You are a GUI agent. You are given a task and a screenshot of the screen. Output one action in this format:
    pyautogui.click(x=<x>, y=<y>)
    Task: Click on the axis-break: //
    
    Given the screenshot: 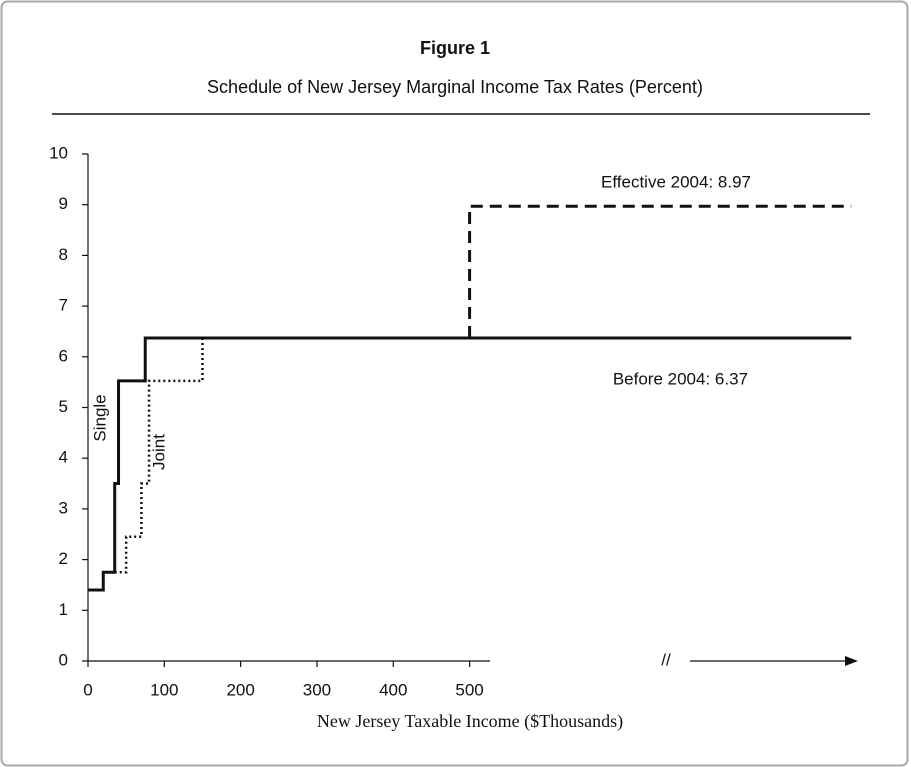 What is the action you would take?
    pyautogui.click(x=666, y=659)
    